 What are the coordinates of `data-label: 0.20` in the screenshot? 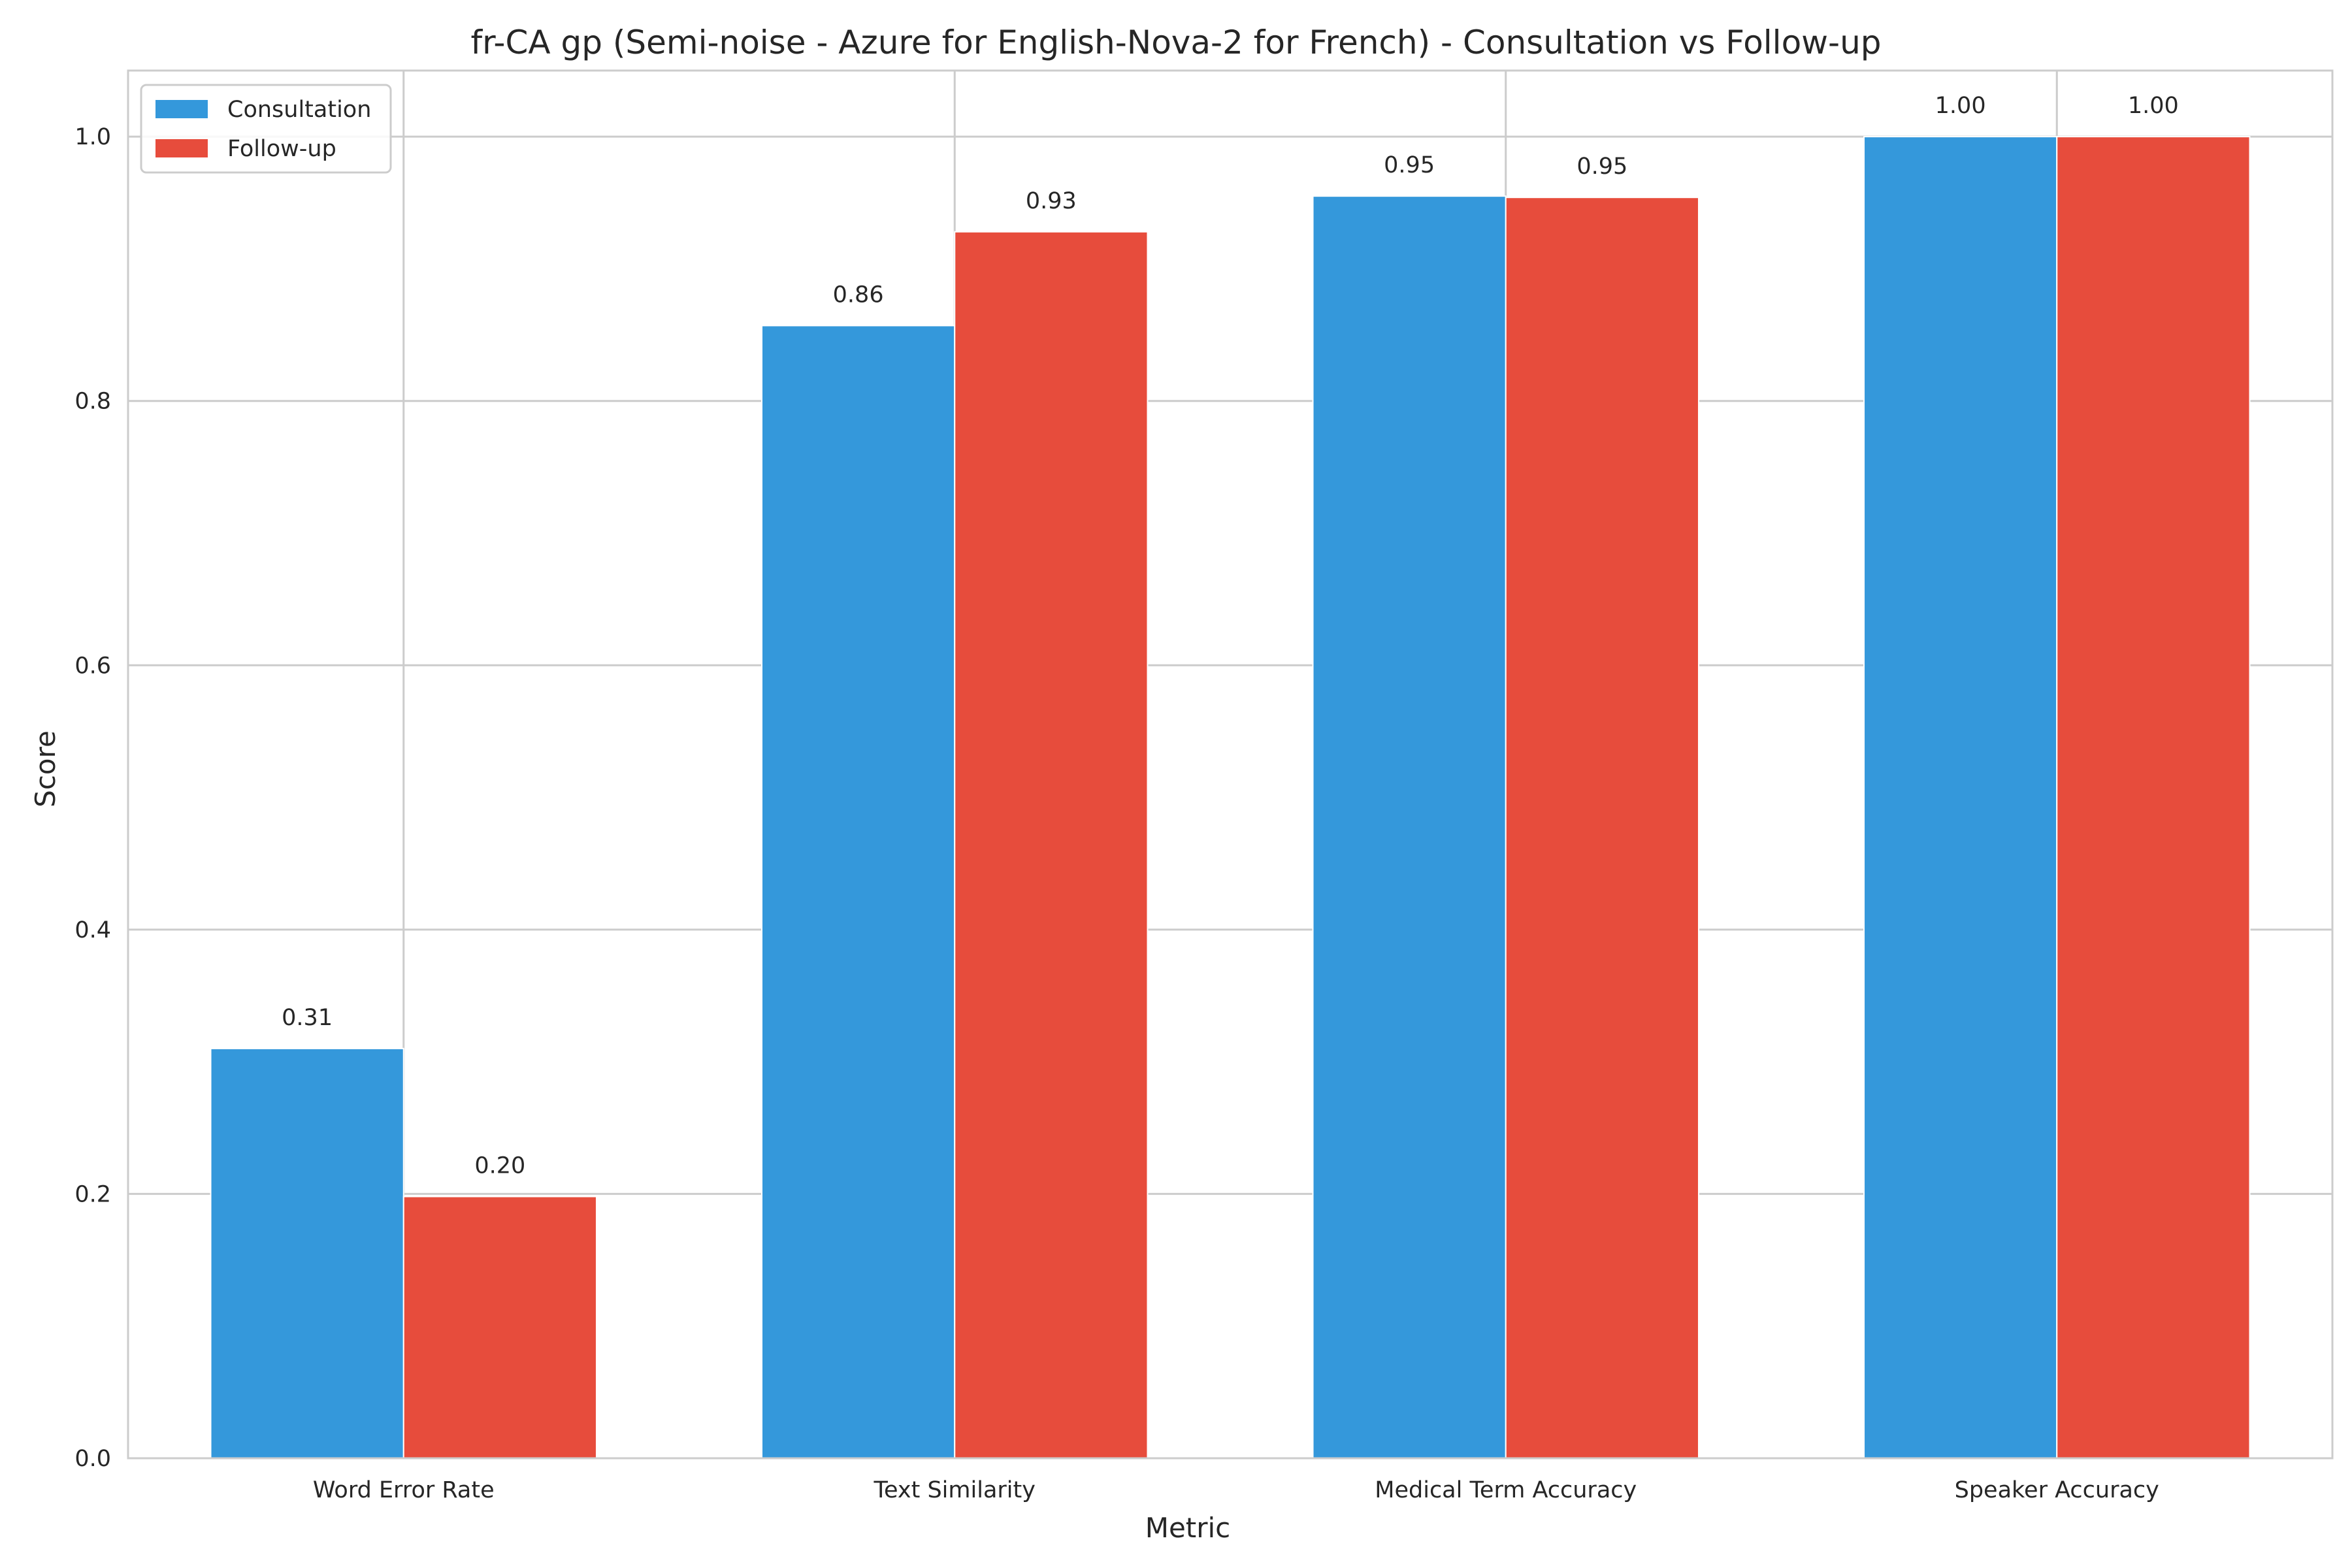 It's located at (499, 1165).